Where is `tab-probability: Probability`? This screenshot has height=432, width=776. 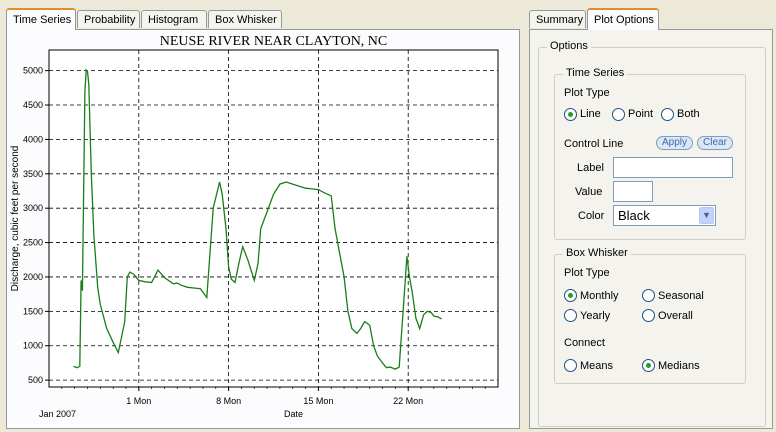
tab-probability: Probability is located at coordinates (108, 19).